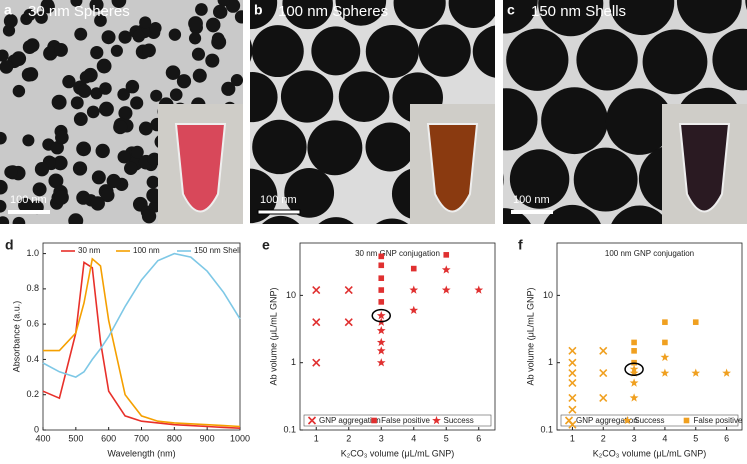  Describe the element at coordinates (32, 253) in the screenshot. I see `y-tick-label: 1.0` at that location.